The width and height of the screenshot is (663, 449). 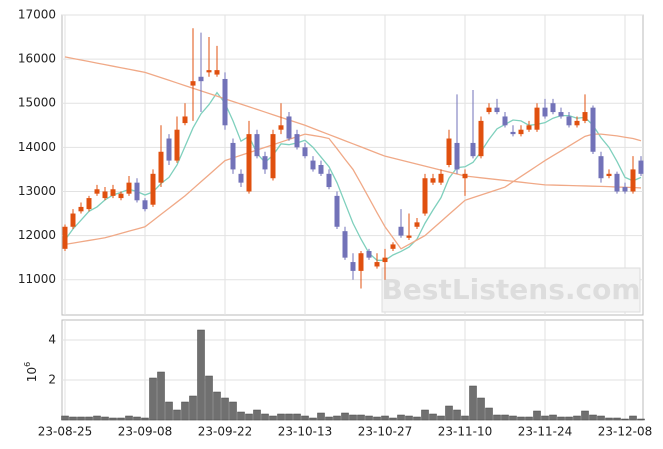 What do you see at coordinates (37, 15) in the screenshot?
I see `y-tick-label: 17000` at bounding box center [37, 15].